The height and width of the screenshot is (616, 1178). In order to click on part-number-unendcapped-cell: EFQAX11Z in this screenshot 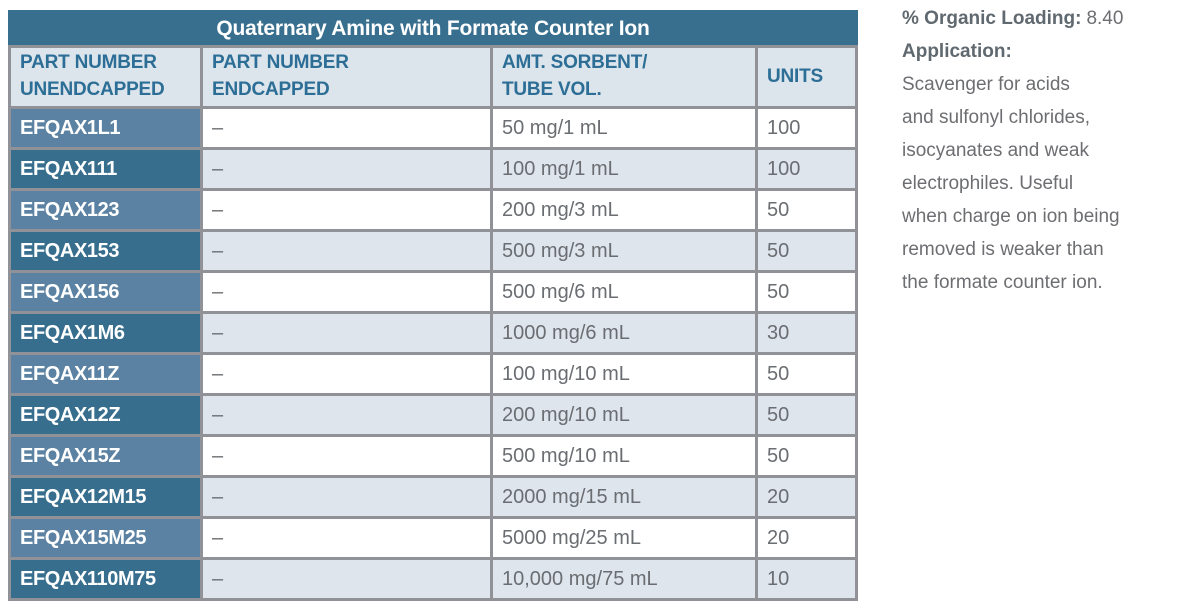, I will do `click(105, 374)`.